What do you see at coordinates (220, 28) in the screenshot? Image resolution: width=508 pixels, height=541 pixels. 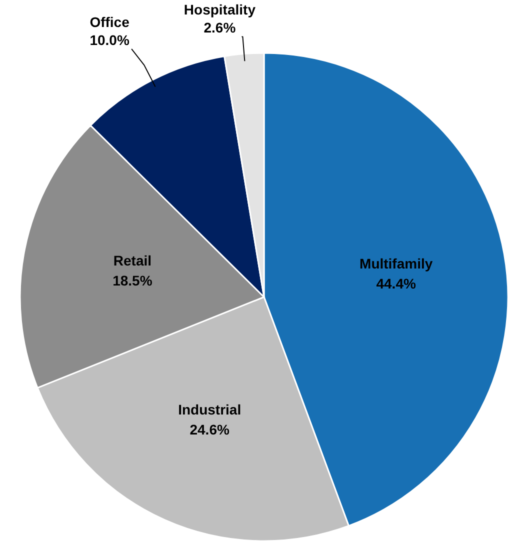 I see `data-label: 2.6%` at bounding box center [220, 28].